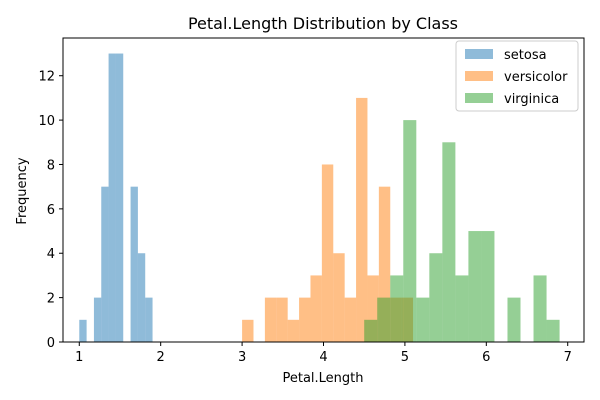 This screenshot has width=600, height=400. I want to click on legend: setosa versicolor virginica, so click(517, 76).